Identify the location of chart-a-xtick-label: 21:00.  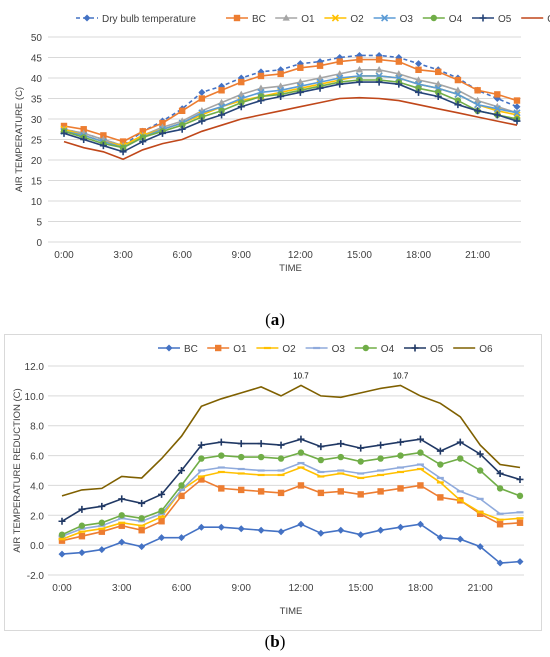
(477, 255).